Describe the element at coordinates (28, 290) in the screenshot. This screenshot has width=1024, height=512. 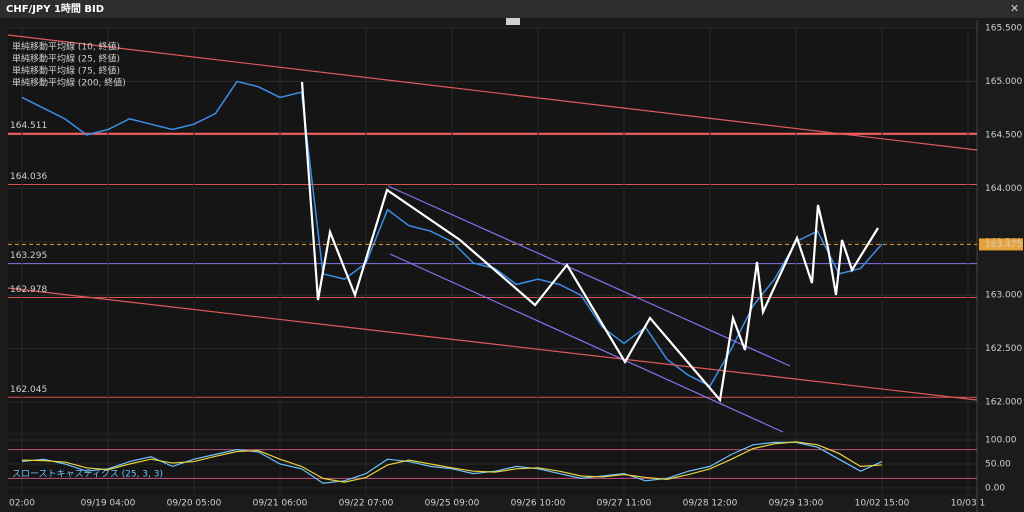
I see `level-label: 162.978` at that location.